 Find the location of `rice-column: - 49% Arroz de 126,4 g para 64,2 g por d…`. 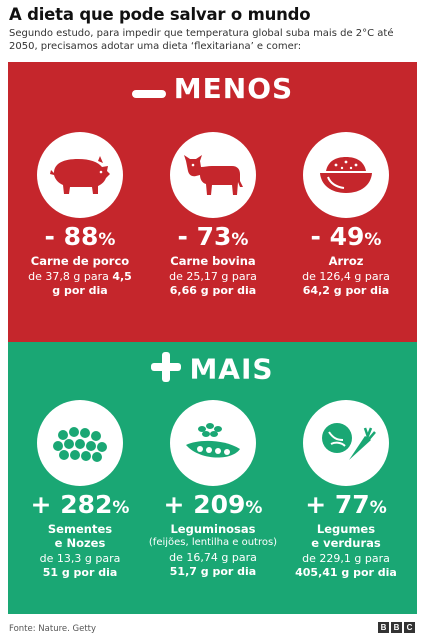

rice-column: - 49% Arroz de 126,4 g para 64,2 g por d… is located at coordinates (346, 215).